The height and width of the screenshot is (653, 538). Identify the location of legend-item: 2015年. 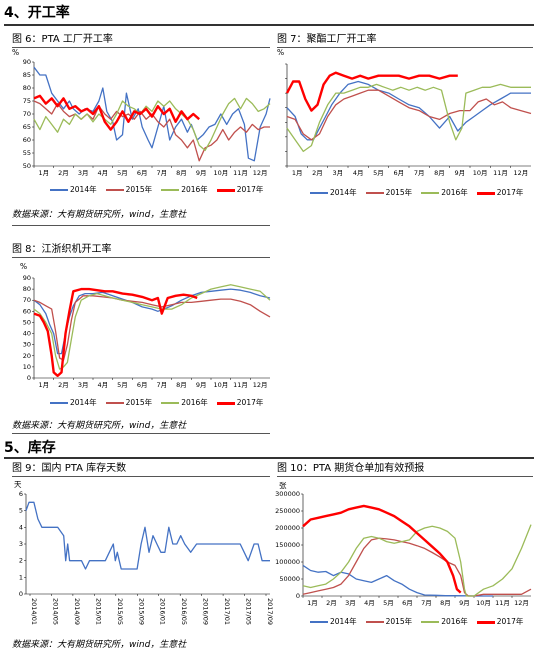
(129, 402).